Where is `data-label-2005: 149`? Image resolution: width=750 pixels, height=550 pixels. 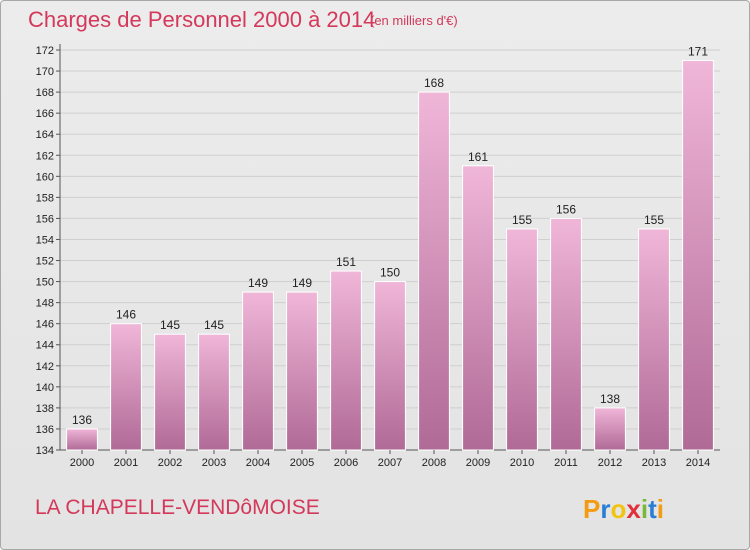
data-label-2005: 149 is located at coordinates (302, 283).